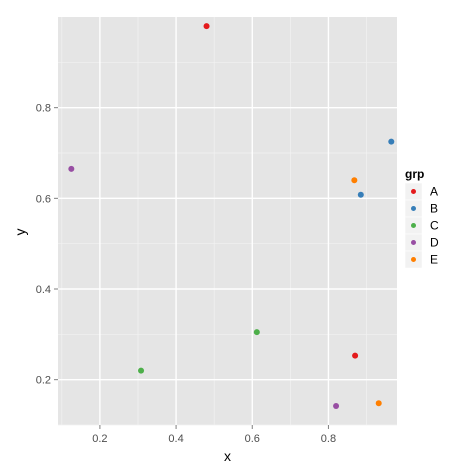 This screenshot has height=474, width=474. Describe the element at coordinates (252, 439) in the screenshot. I see `x-tick-label: 0.6` at that location.